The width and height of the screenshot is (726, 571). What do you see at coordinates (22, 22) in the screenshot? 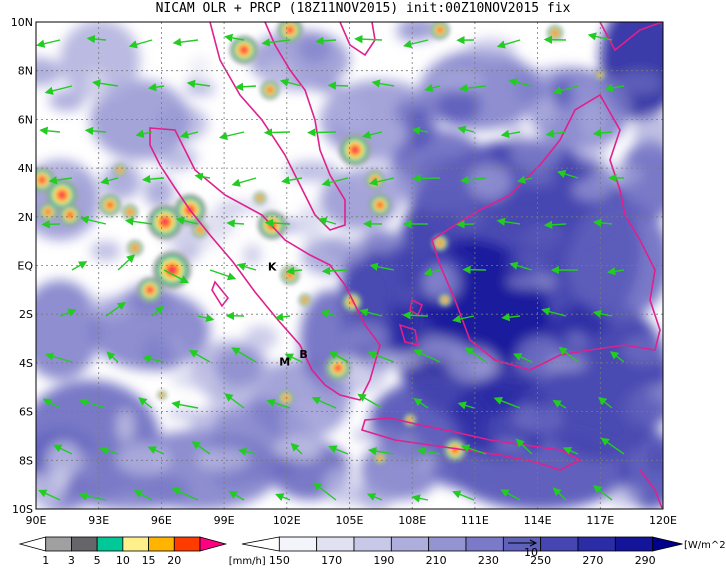
I see `y-tick-label: 10N` at bounding box center [22, 22].